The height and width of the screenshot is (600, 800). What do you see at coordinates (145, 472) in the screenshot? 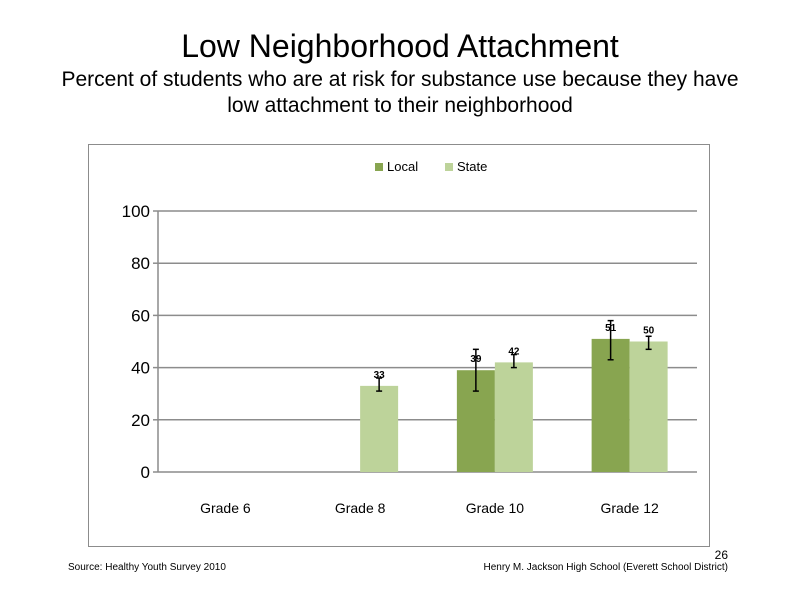
I see `y-tick-label: 0` at bounding box center [145, 472].